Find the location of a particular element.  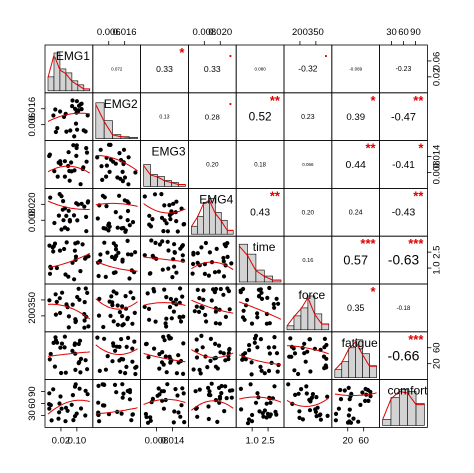

correlation-value: 0.072 is located at coordinates (117, 68).